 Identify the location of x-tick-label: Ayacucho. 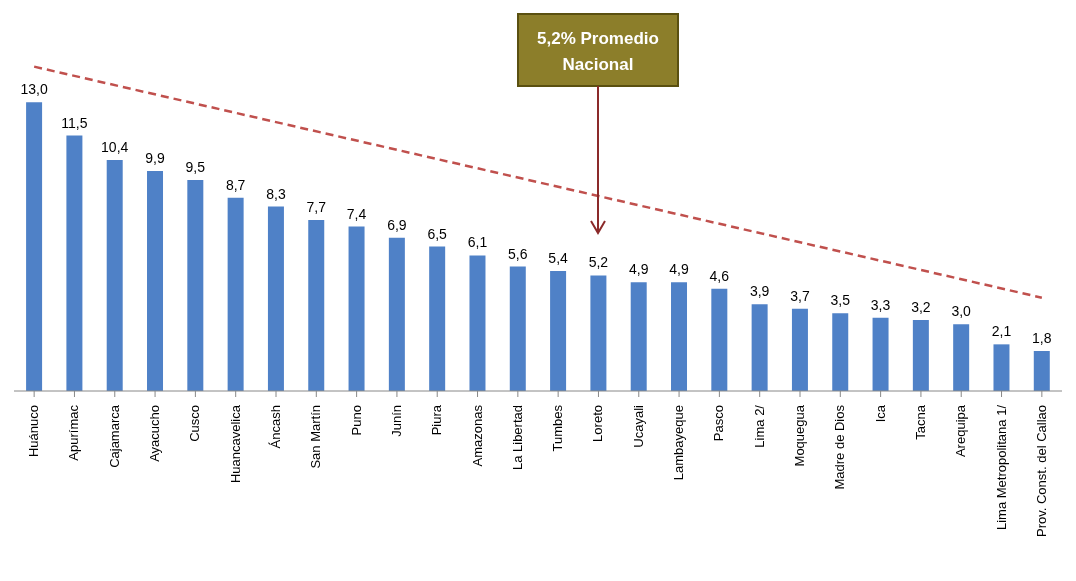
(155, 433).